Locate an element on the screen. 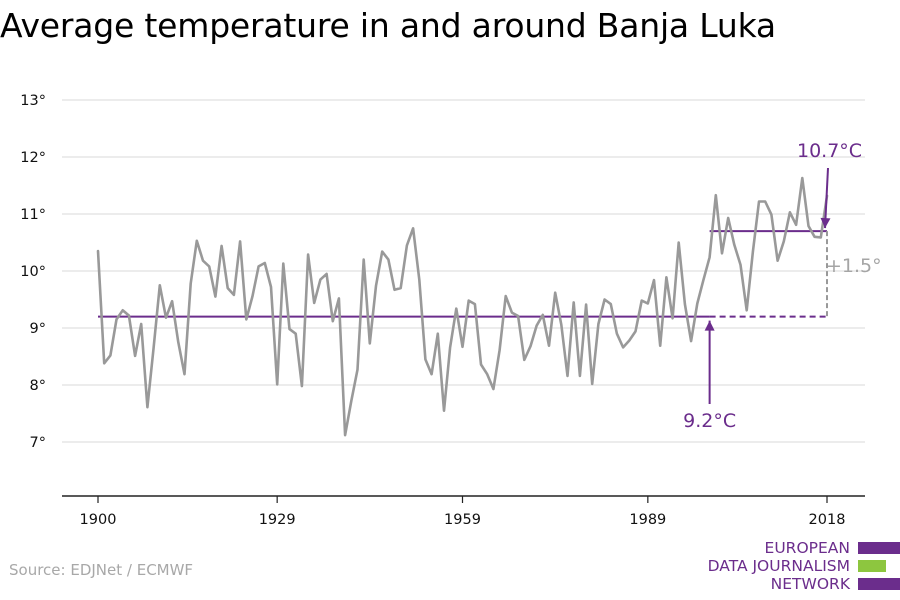 The width and height of the screenshot is (900, 600). edjnet-logo: EUROPEAN DATA JOURNALISM NETWORK is located at coordinates (800, 567).